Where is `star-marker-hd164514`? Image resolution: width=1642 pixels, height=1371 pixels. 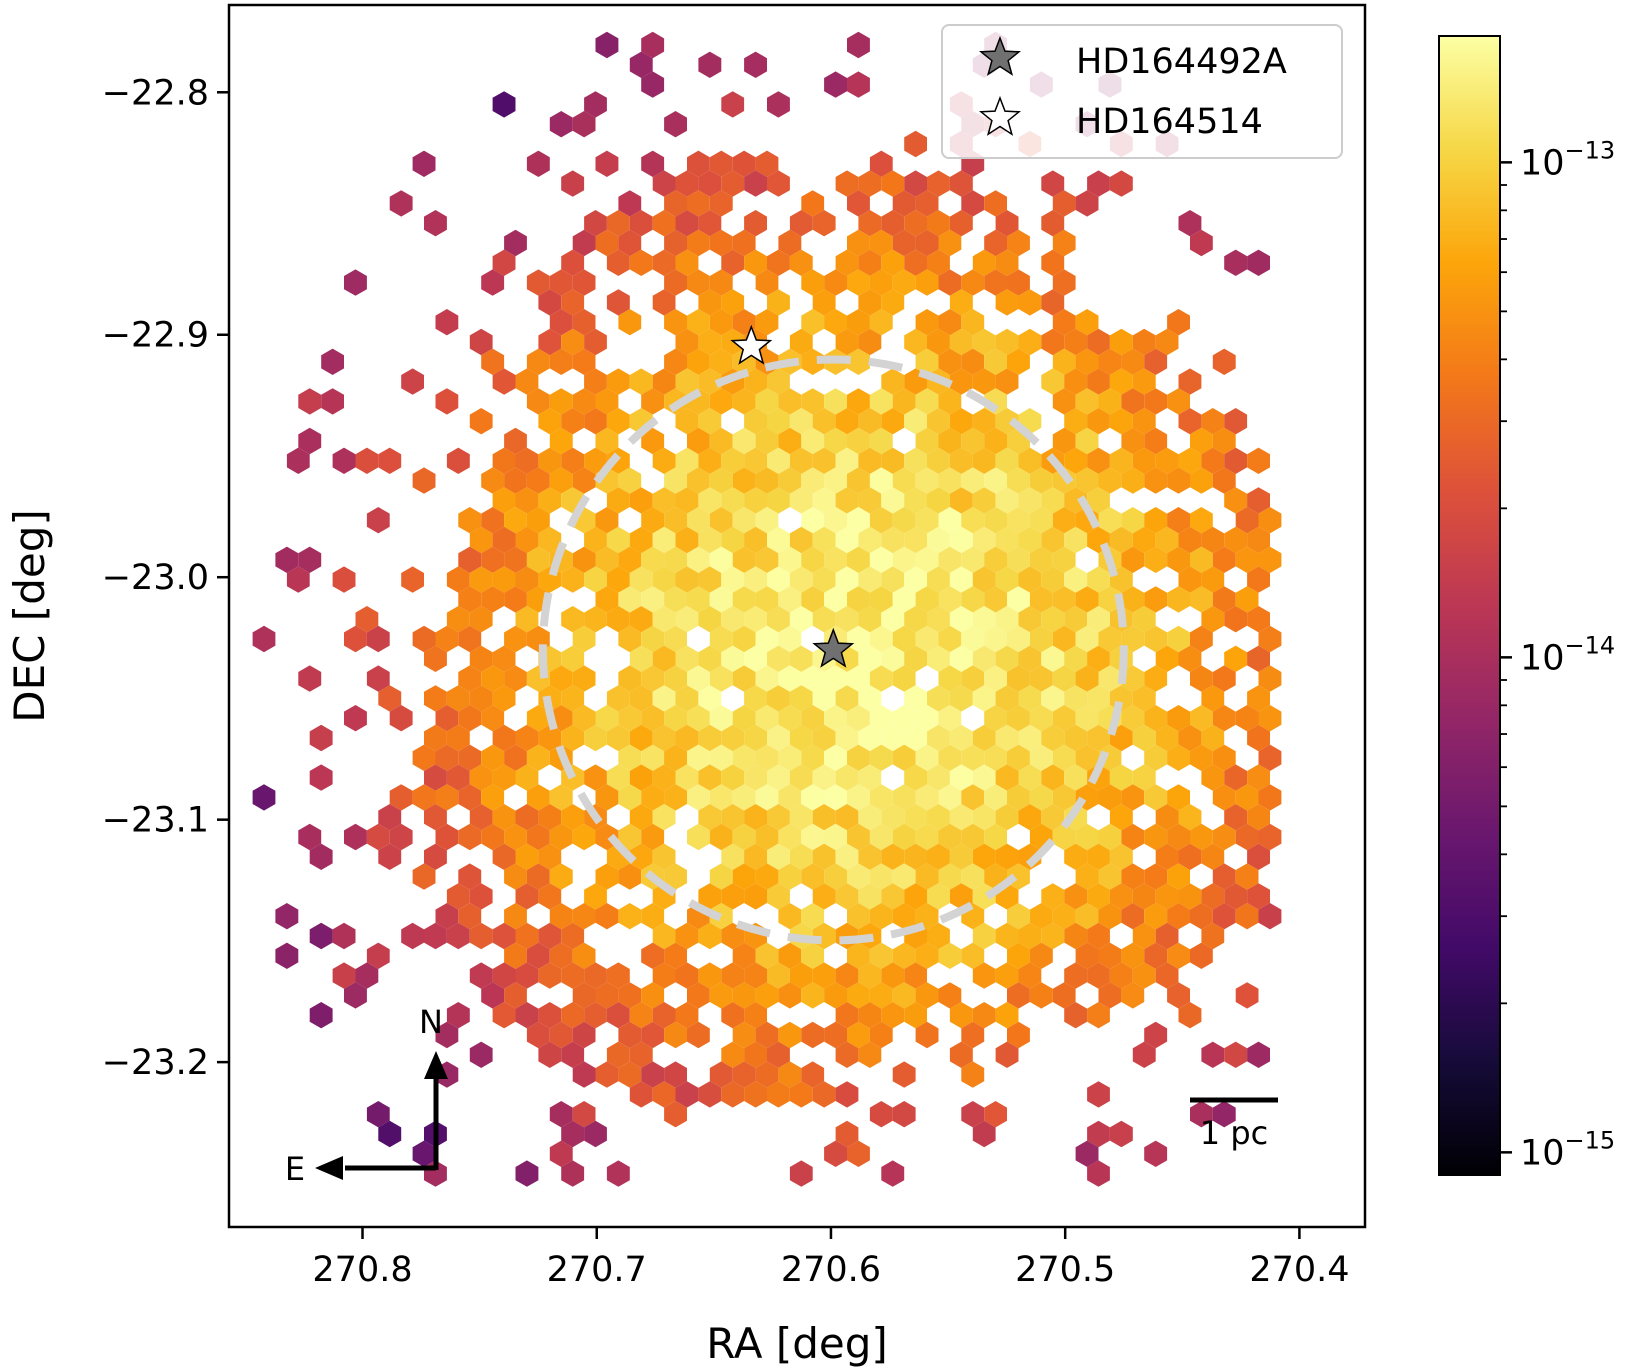 star-marker-hd164514 is located at coordinates (751, 344).